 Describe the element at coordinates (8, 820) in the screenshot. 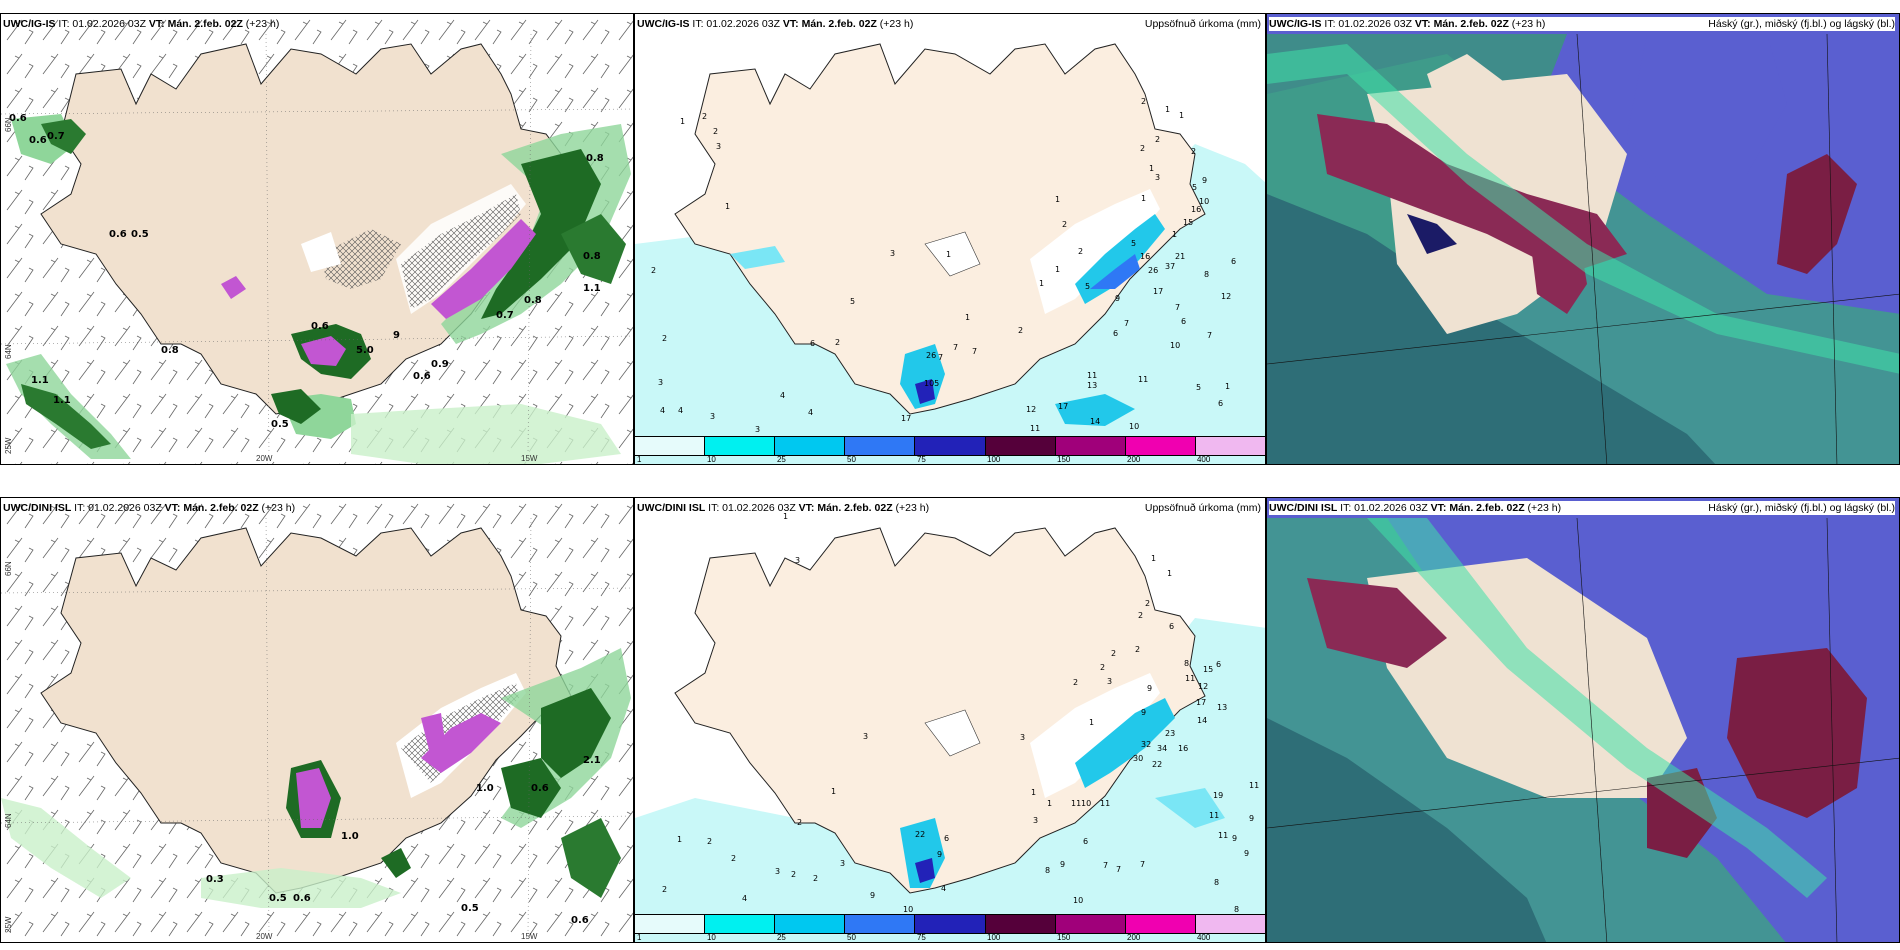

I see `lat-label: 64N` at that location.